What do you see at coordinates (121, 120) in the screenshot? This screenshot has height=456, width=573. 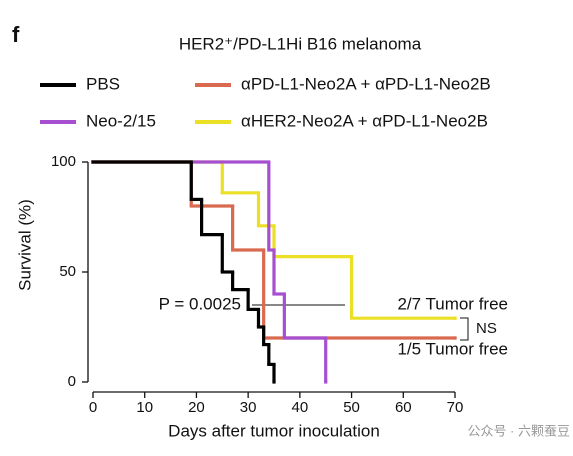 I see `legend-label: Neo-2/15` at bounding box center [121, 120].